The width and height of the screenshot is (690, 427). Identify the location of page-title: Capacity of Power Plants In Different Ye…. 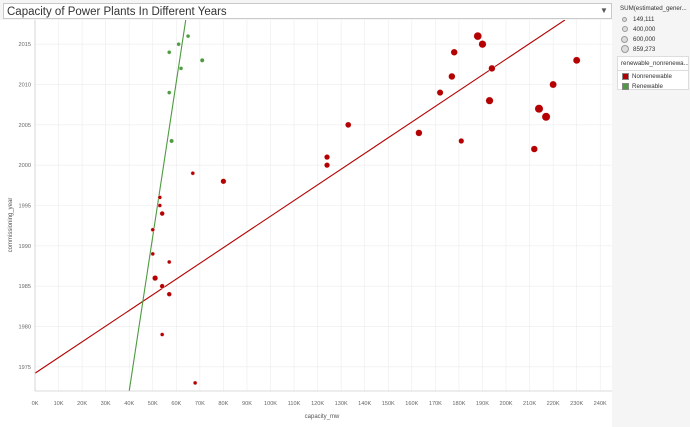
(307, 11).